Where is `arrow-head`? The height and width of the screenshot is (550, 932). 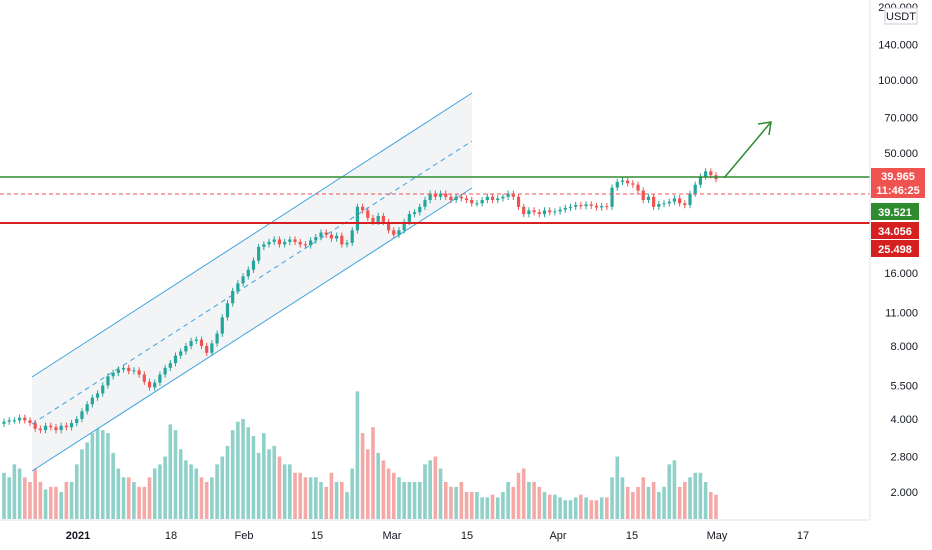 arrow-head is located at coordinates (764, 128).